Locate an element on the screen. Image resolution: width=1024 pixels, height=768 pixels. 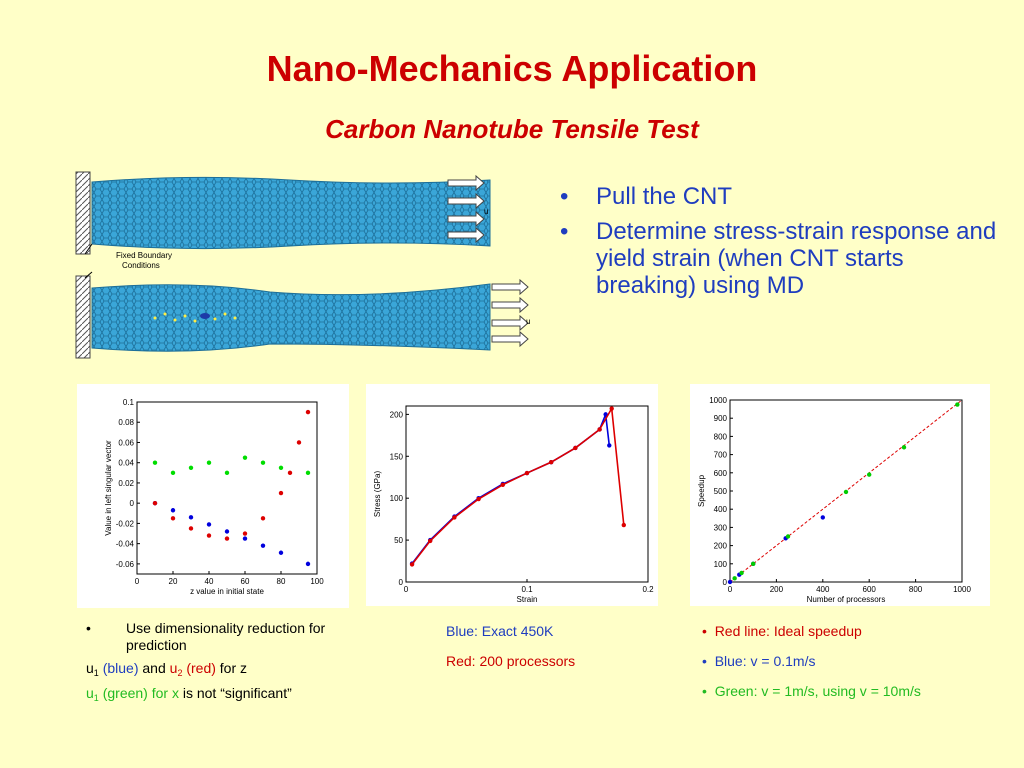
caption-left-line1: u1 (blue) and u2 (red) for z is located at coordinates (226, 671).